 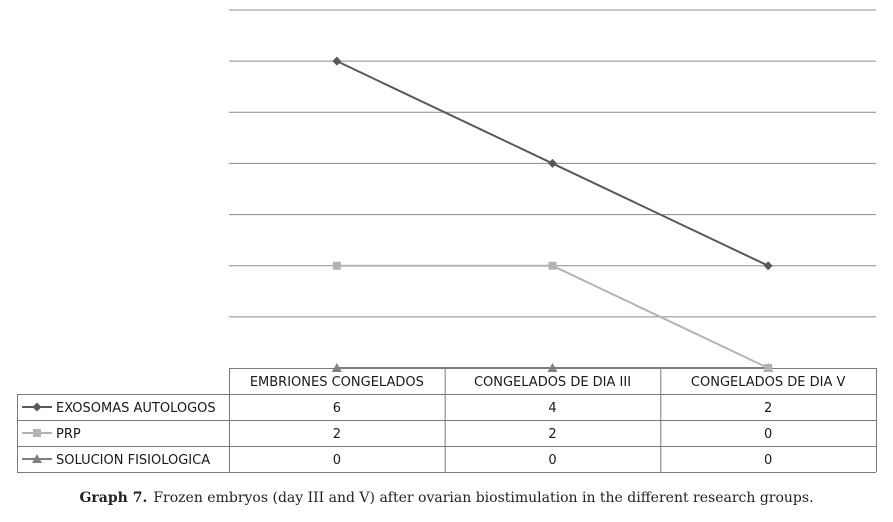 I want to click on caption-label: Graph 7., so click(x=113, y=498).